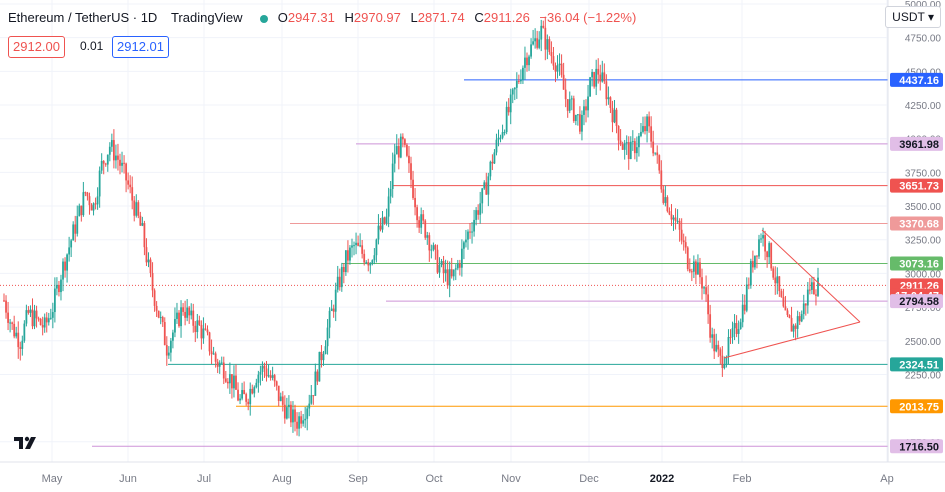 Image resolution: width=945 pixels, height=492 pixels. I want to click on symbol-title: Ethereum / TetherUS · 1D, so click(83, 17).